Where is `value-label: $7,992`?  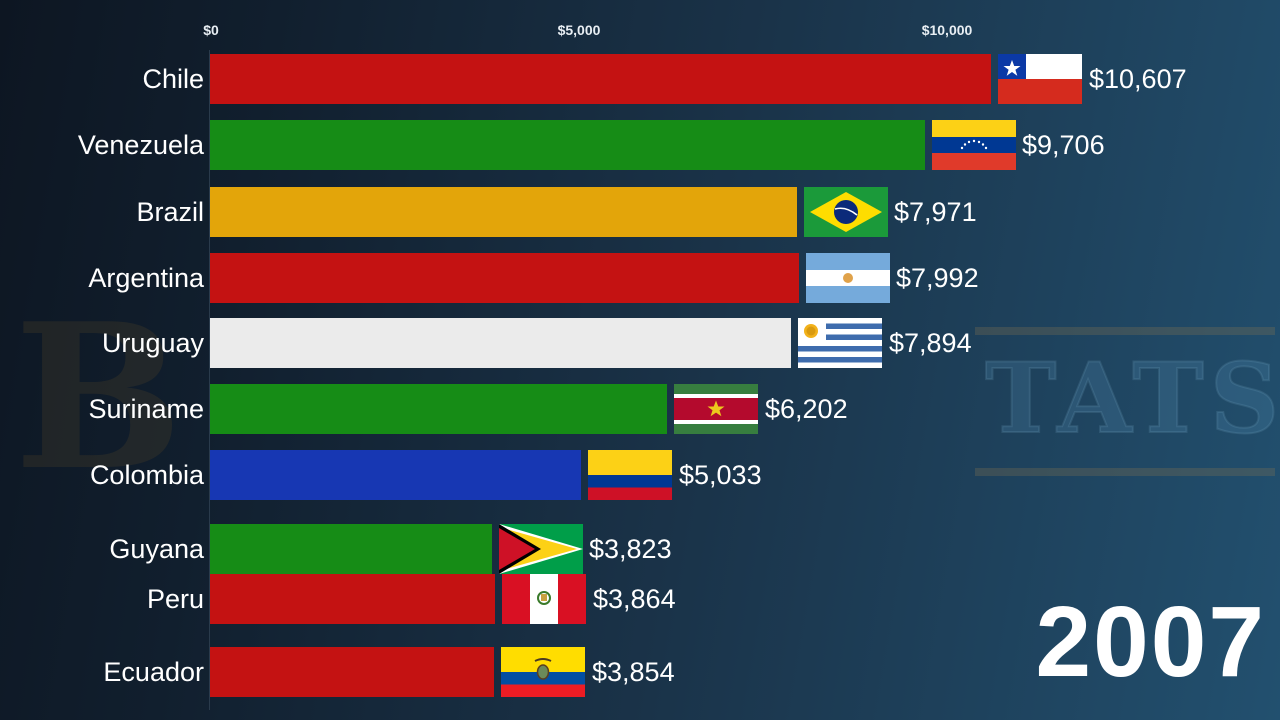
value-label: $7,992 is located at coordinates (937, 278).